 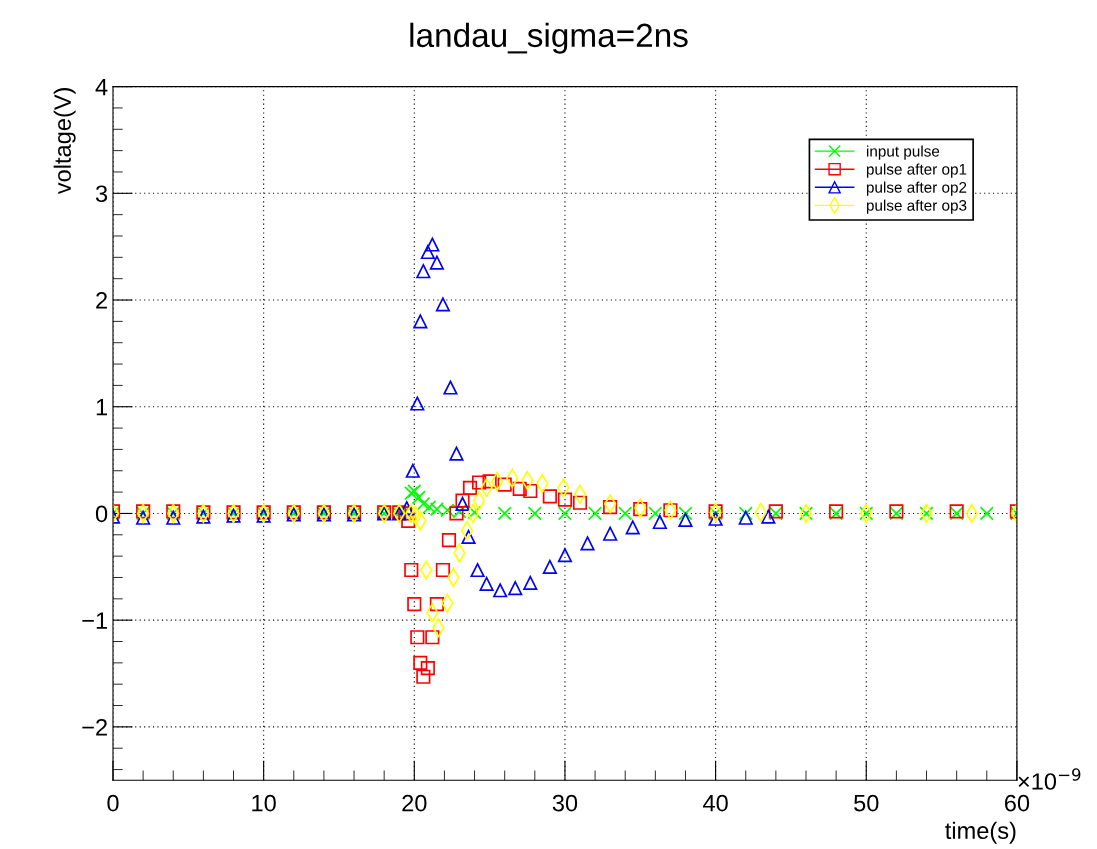 What do you see at coordinates (715, 803) in the screenshot?
I see `x-tick-label: 40` at bounding box center [715, 803].